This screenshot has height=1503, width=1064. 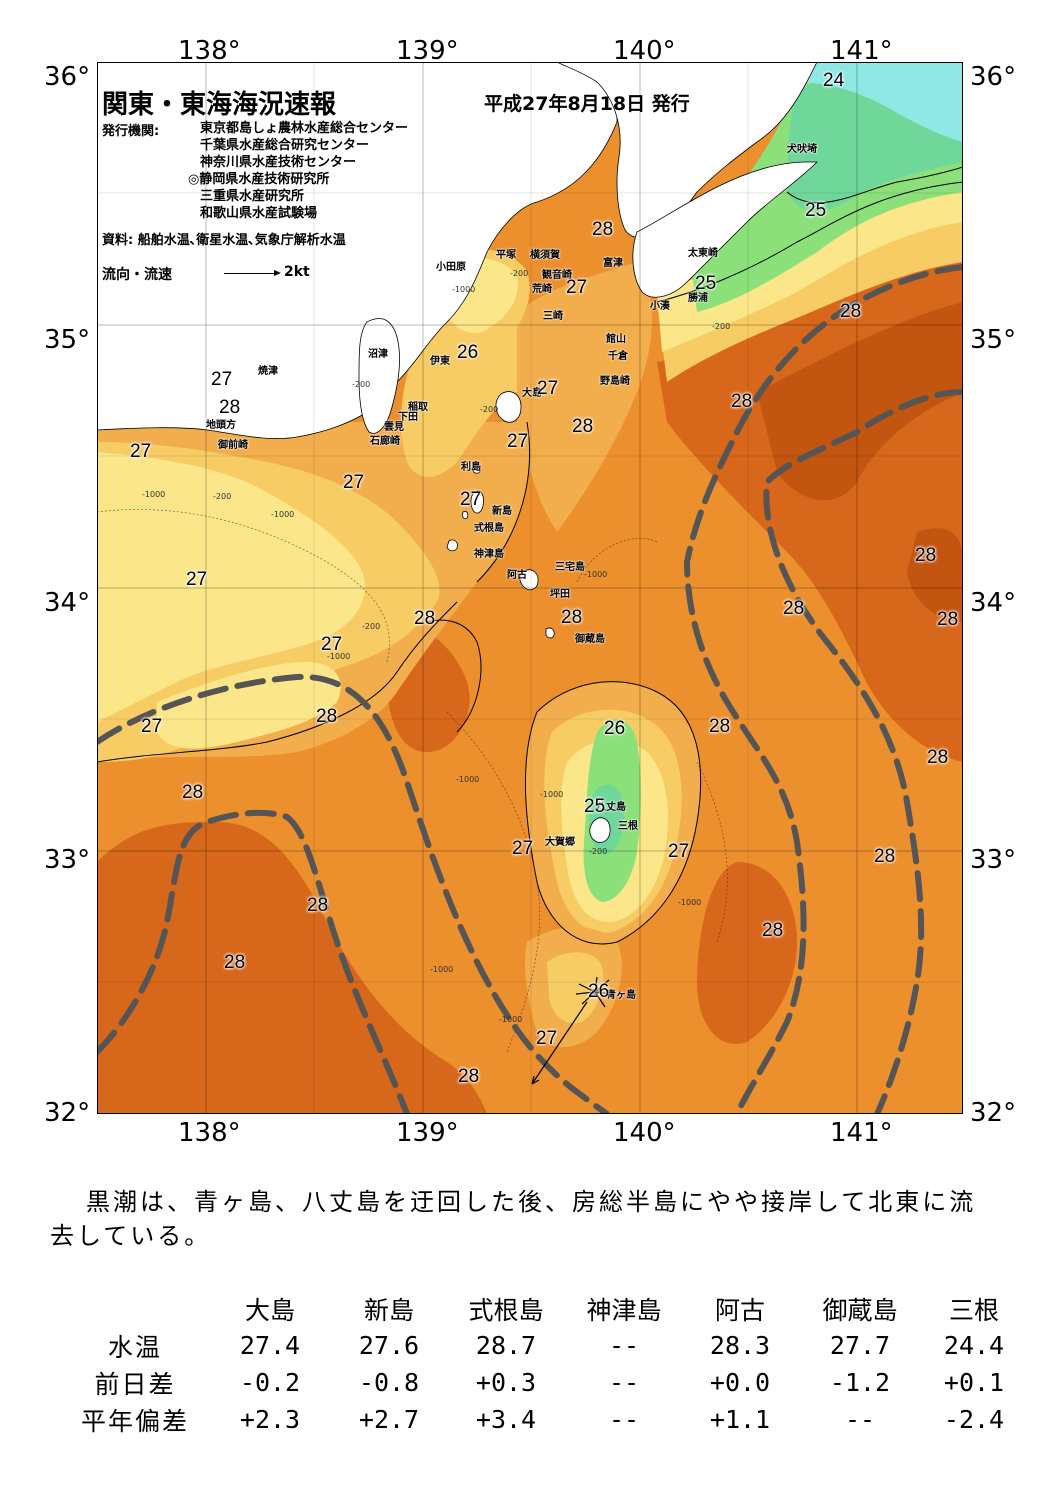 I want to click on longitude-label: 139°, so click(x=427, y=1133).